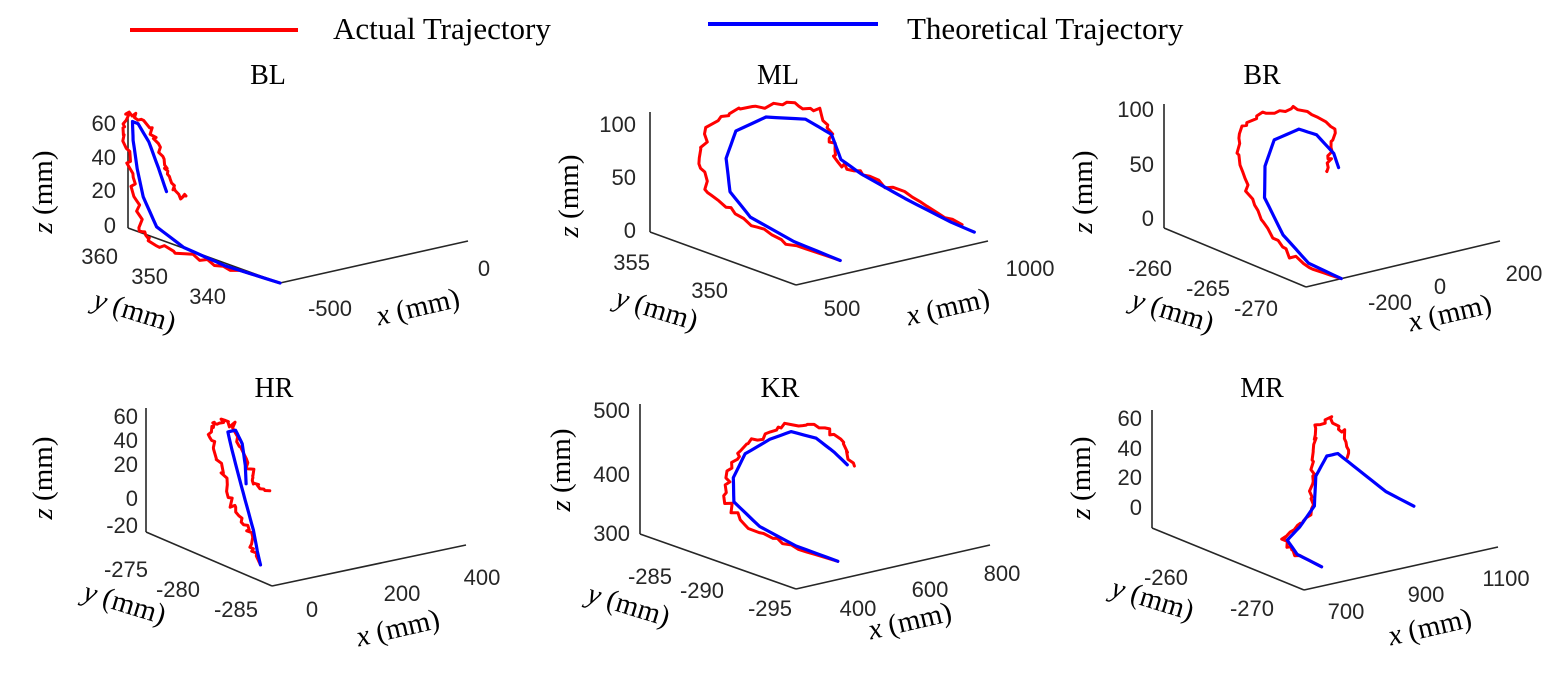  Describe the element at coordinates (1208, 288) in the screenshot. I see `y-tick: -265` at that location.